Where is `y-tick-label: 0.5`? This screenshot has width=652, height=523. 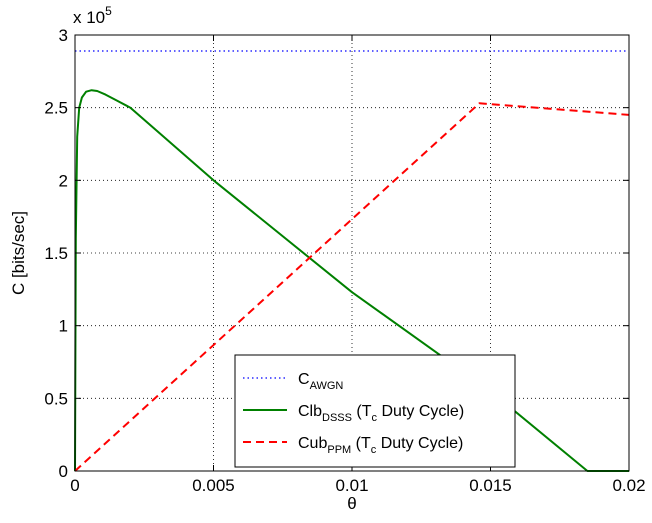 y-tick-label: 0.5 is located at coordinates (56, 398).